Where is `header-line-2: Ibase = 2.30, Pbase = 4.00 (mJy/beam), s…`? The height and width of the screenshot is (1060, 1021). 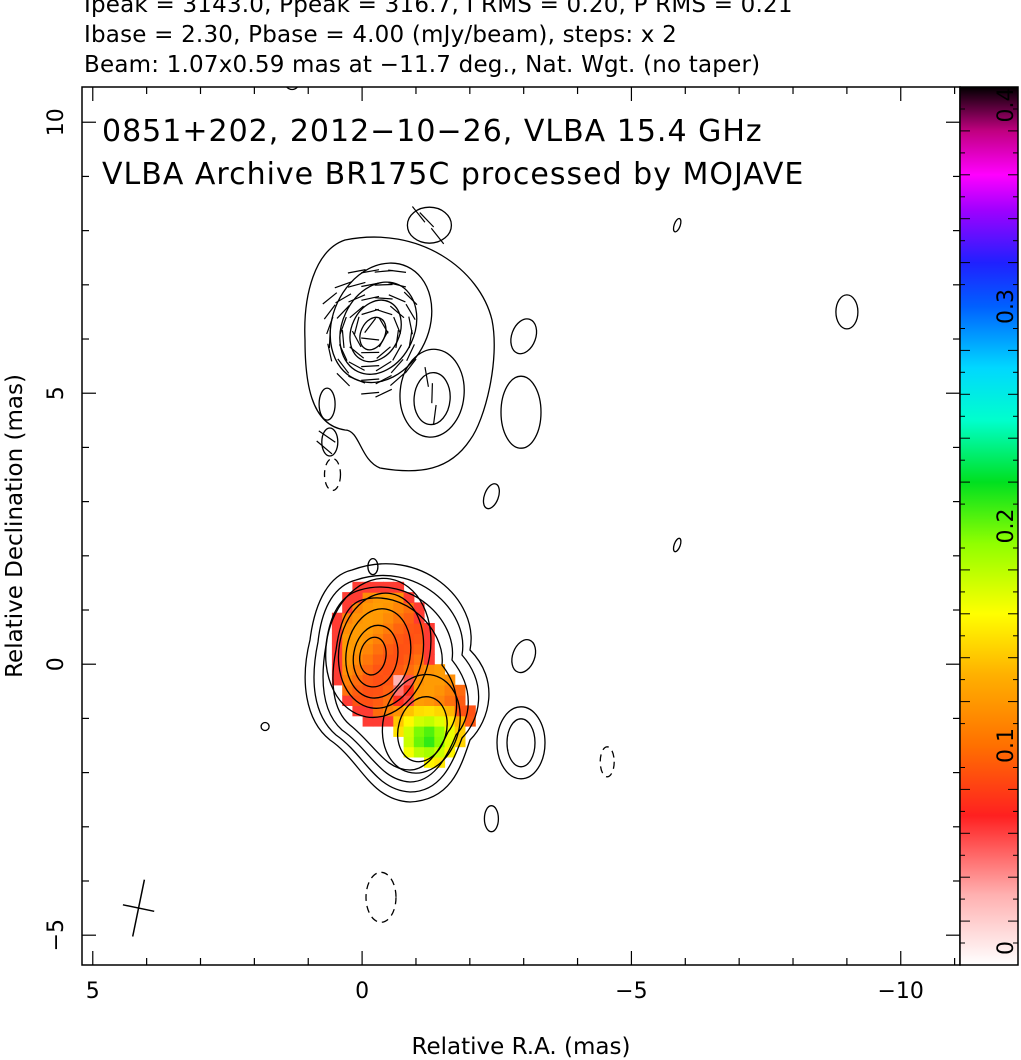
header-line-2: Ibase = 2.30, Pbase = 4.00 (mJy/beam), s… is located at coordinates (380, 35).